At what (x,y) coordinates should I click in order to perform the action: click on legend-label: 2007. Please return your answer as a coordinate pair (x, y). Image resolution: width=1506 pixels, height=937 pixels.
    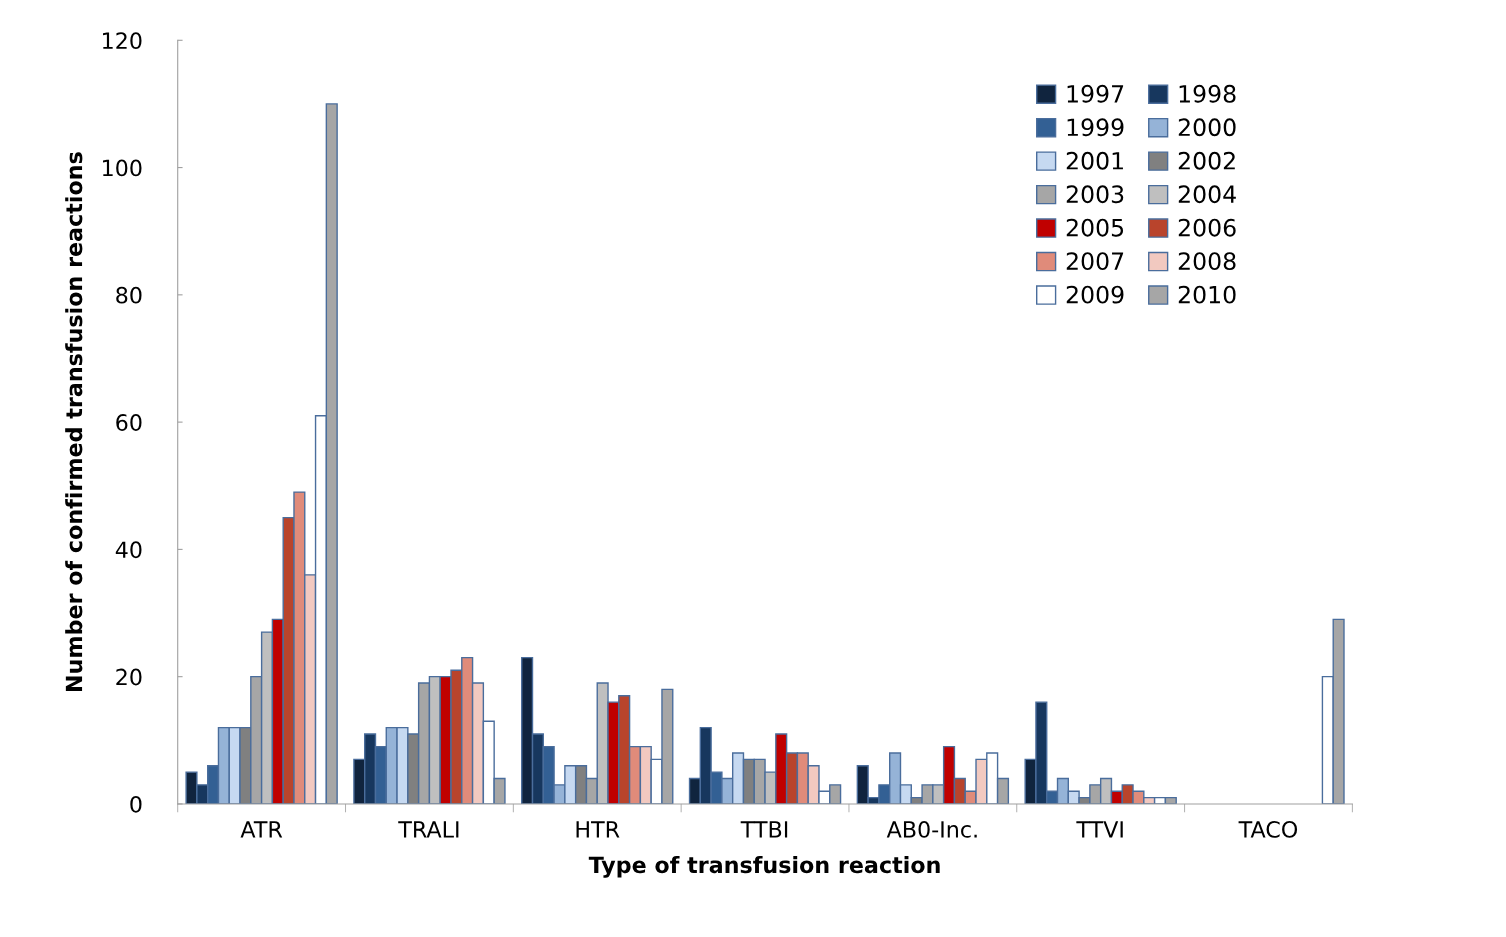
    Looking at the image, I should click on (1095, 261).